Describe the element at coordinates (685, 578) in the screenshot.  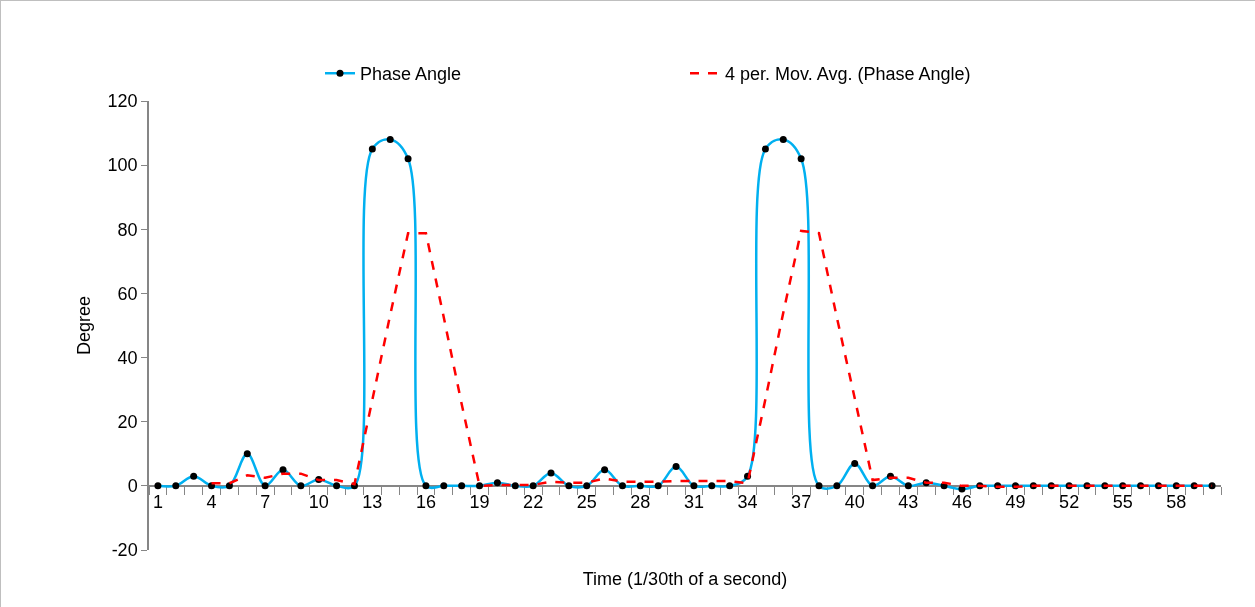
I see `x-axis-title: Time (1/30th of a second)` at that location.